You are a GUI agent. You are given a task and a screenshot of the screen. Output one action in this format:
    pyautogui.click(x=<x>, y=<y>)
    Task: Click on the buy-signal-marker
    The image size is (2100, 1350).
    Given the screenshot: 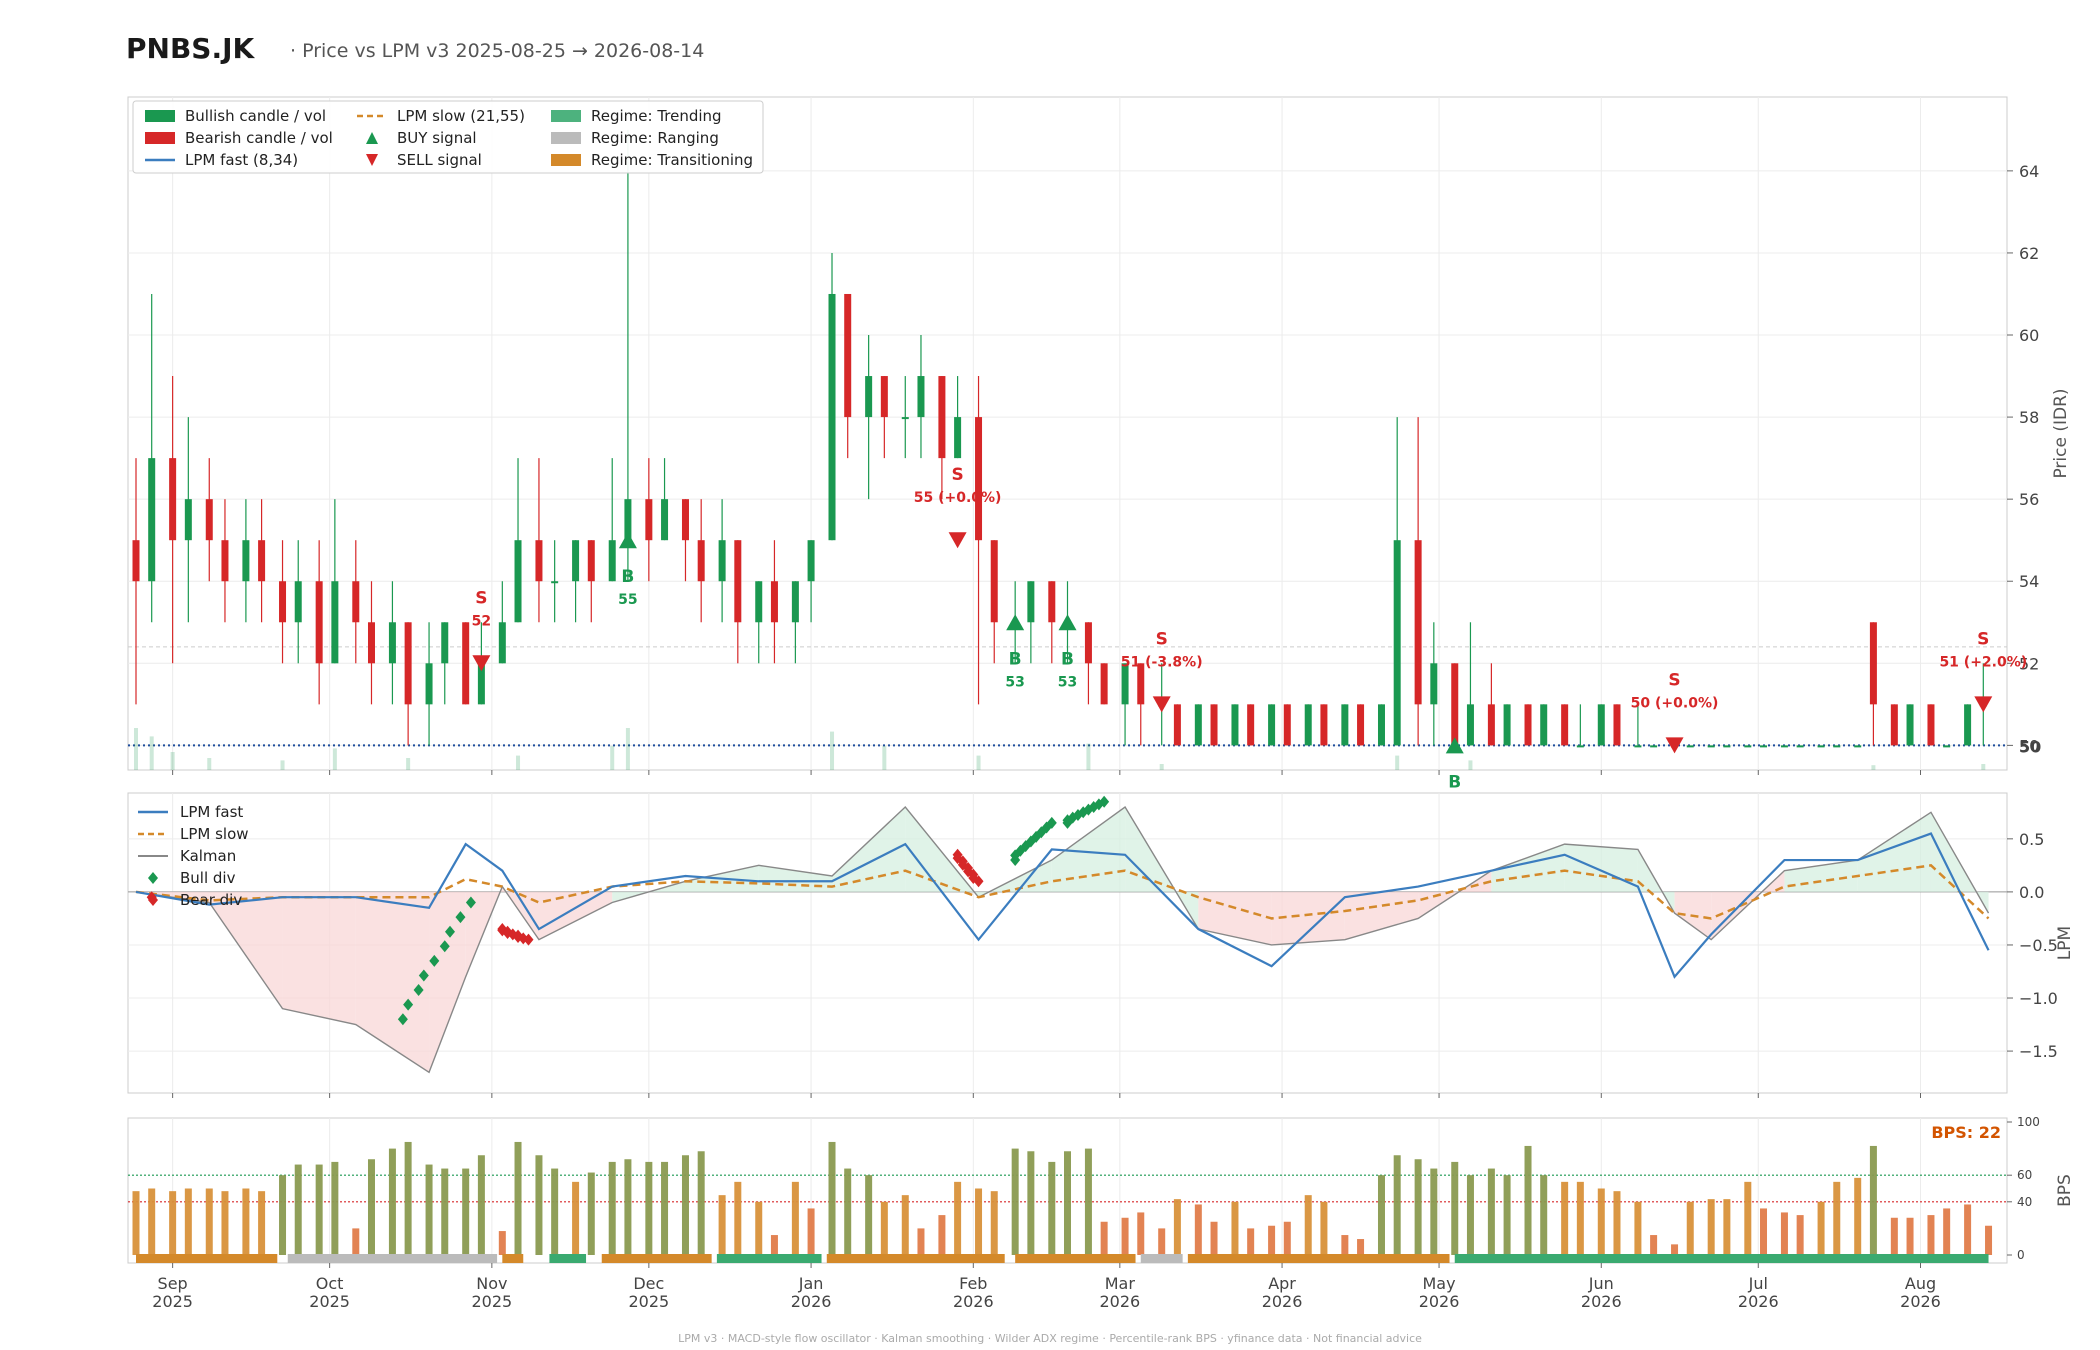 What is the action you would take?
    pyautogui.click(x=1067, y=622)
    